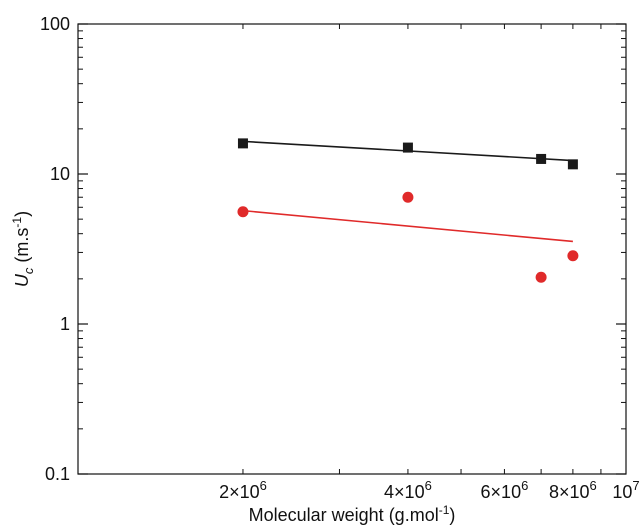 This screenshot has width=642, height=526. What do you see at coordinates (408, 490) in the screenshot?
I see `x-tick-label: 4×10⁶` at bounding box center [408, 490].